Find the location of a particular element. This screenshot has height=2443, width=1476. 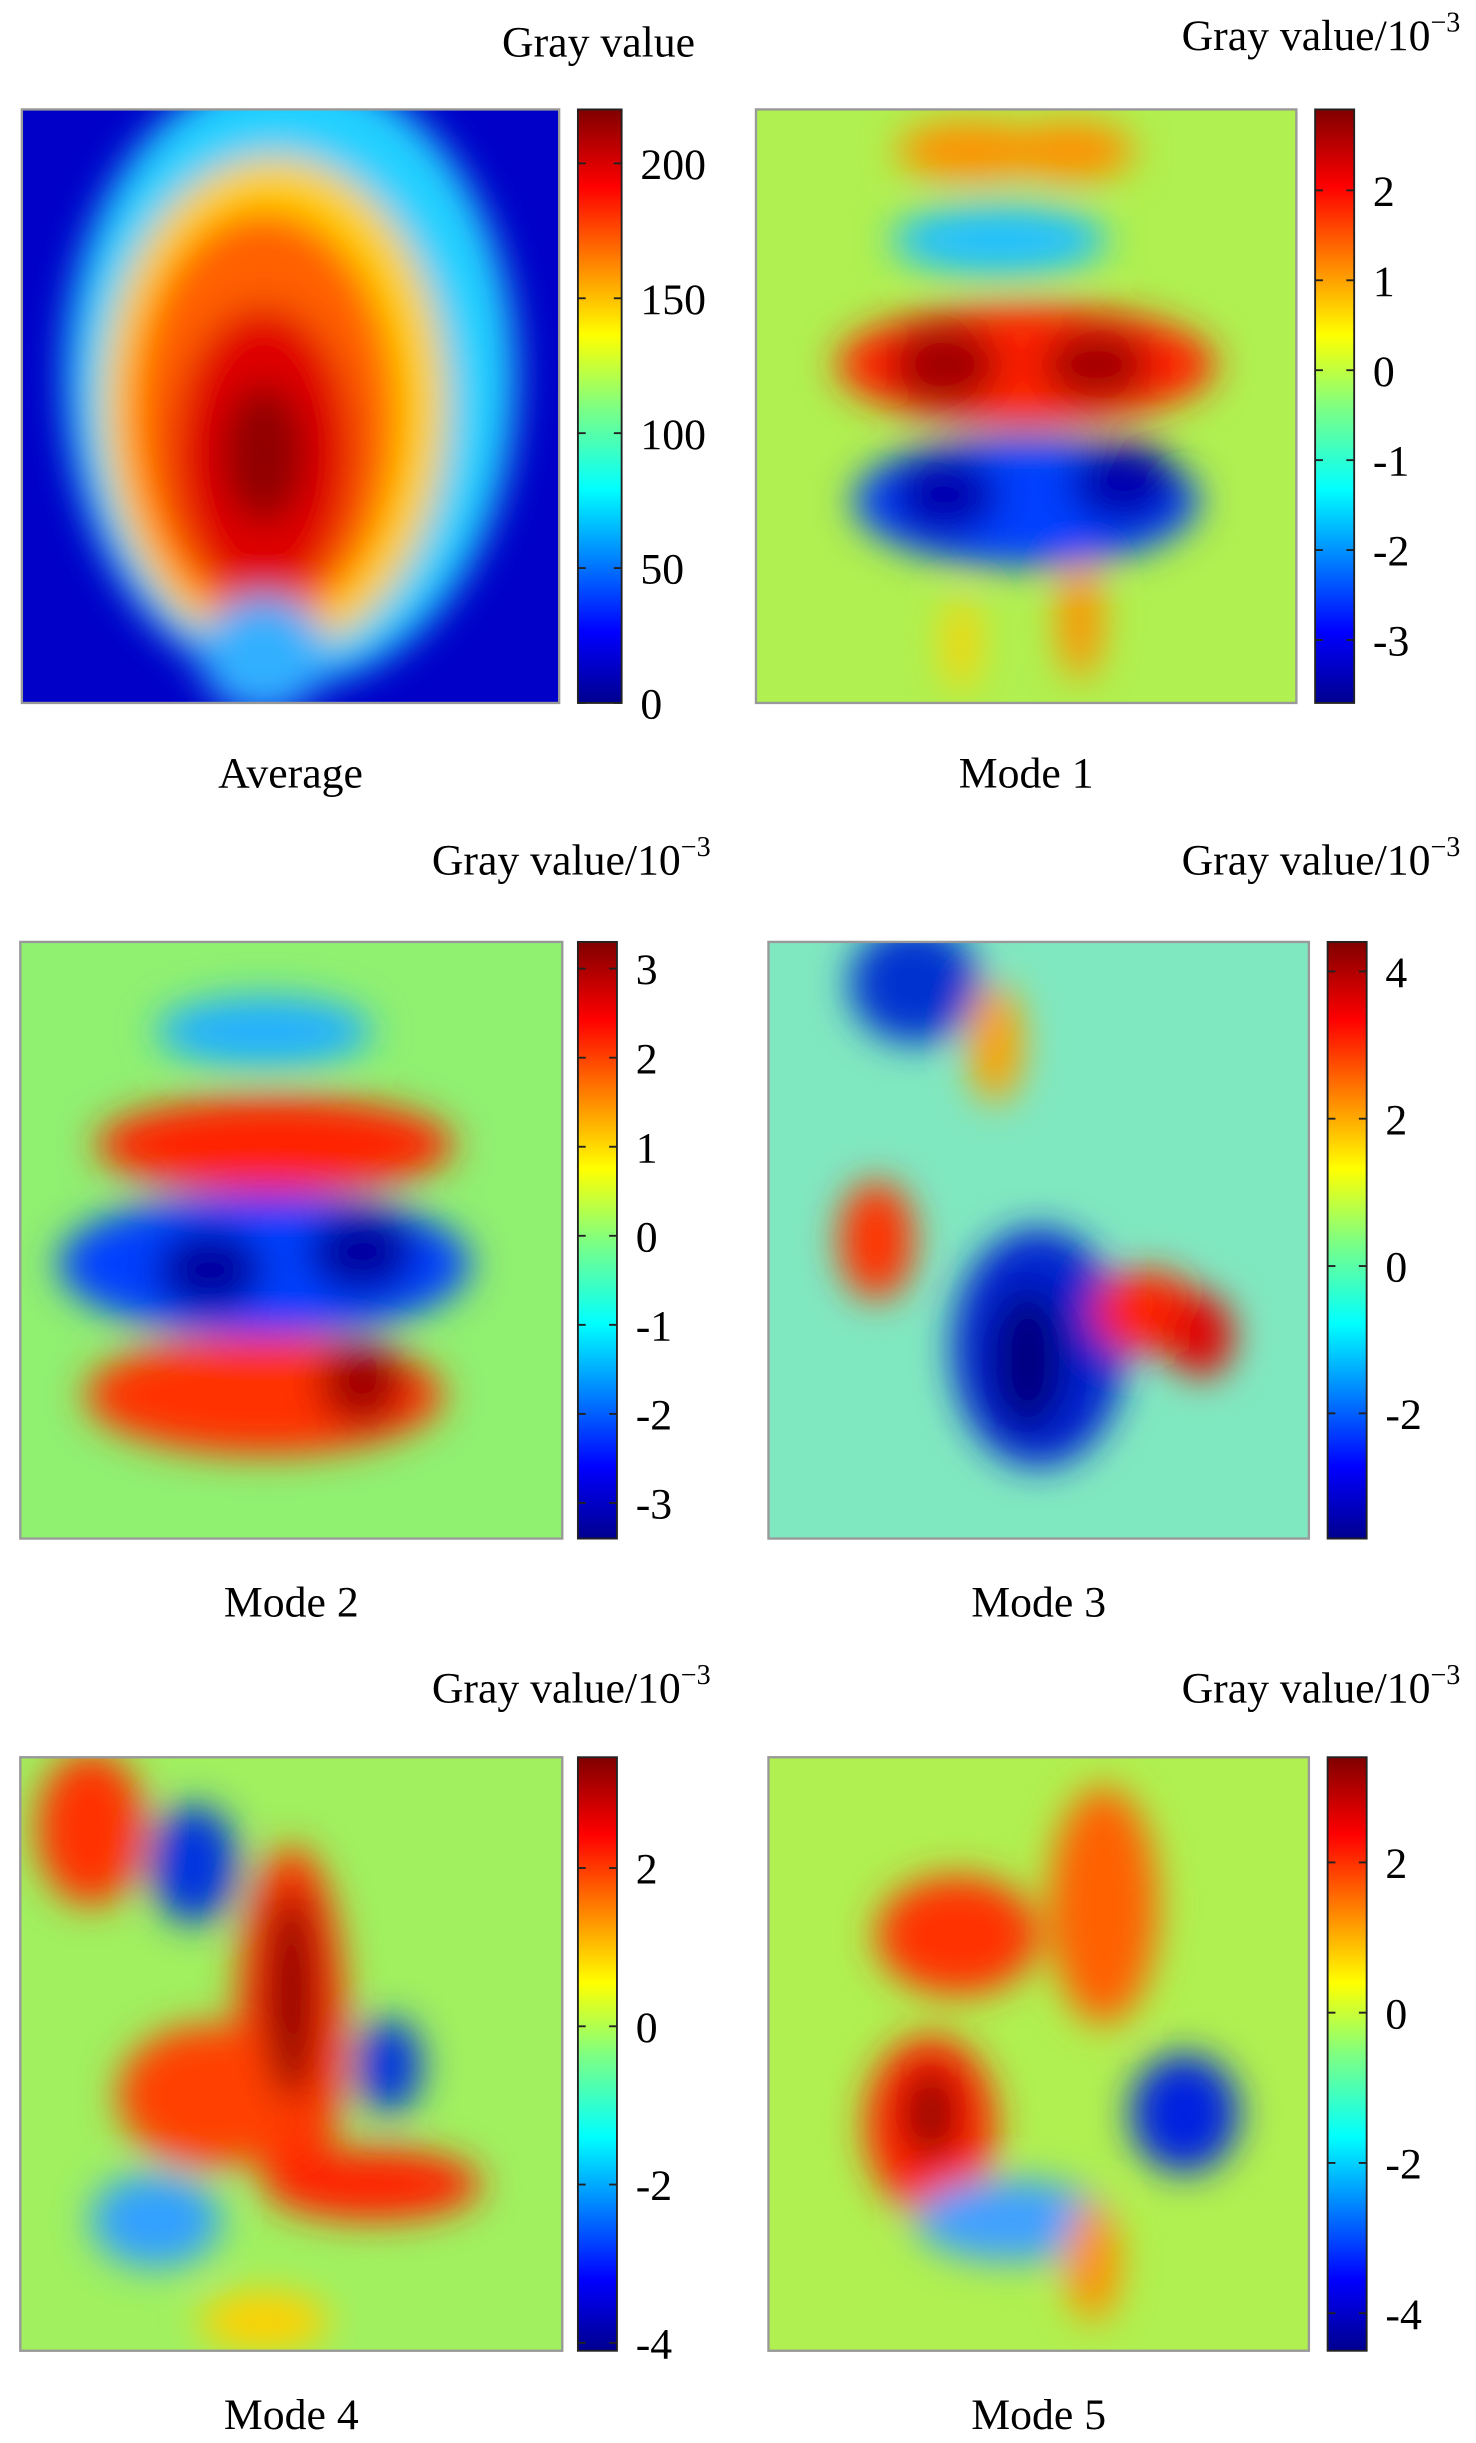

panel-caption: Mode 5 is located at coordinates (1038, 2415).